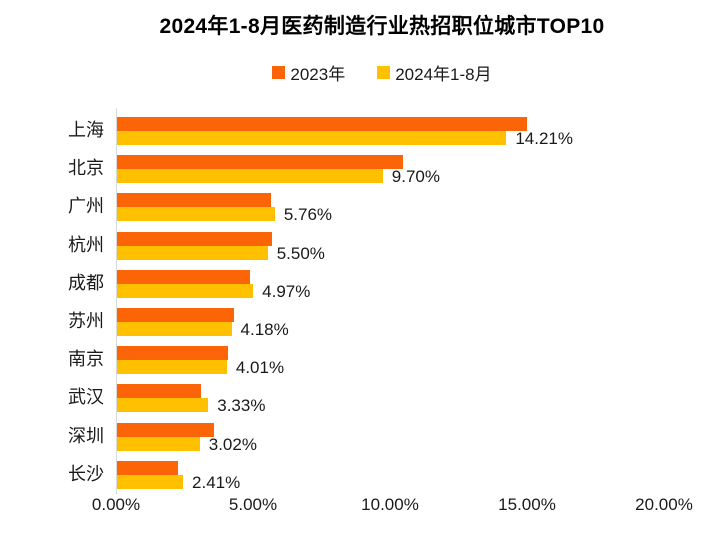 The height and width of the screenshot is (534, 724). I want to click on bar-row: 成都 4.97%, so click(362, 280).